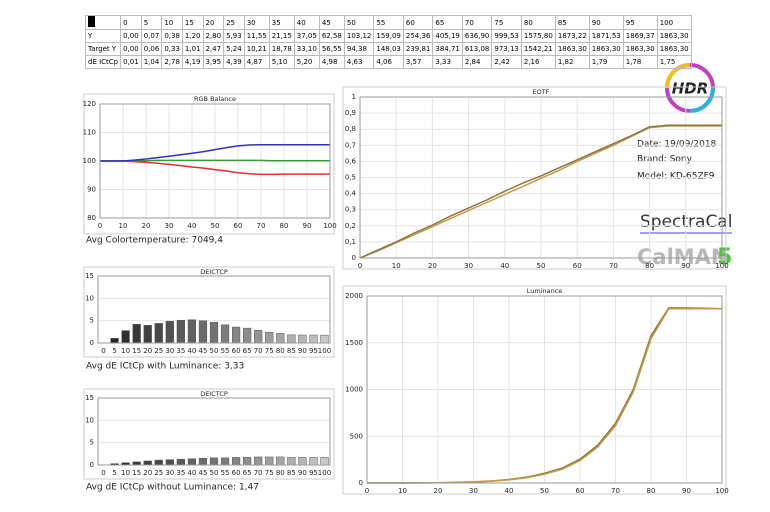 This screenshot has height=512, width=770. Describe the element at coordinates (214, 431) in the screenshot. I see `plot-area` at that location.